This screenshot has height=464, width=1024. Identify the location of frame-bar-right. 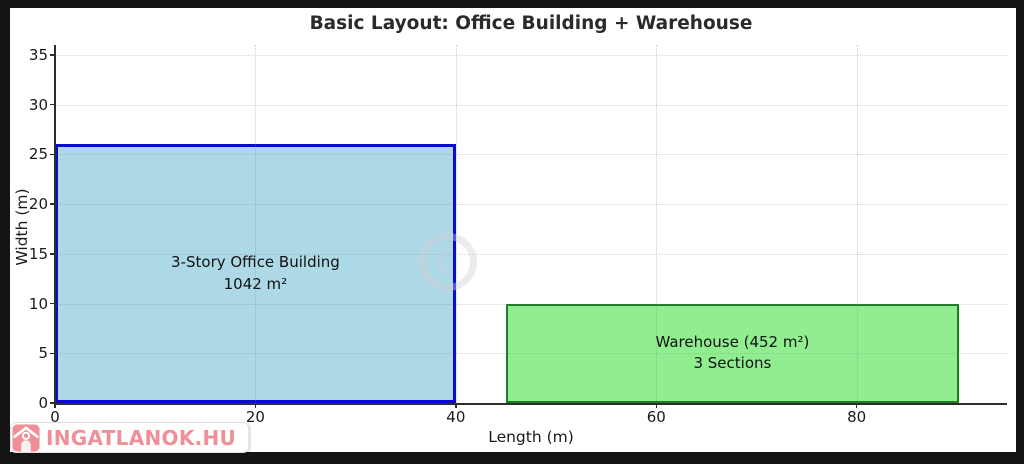
(1020, 232).